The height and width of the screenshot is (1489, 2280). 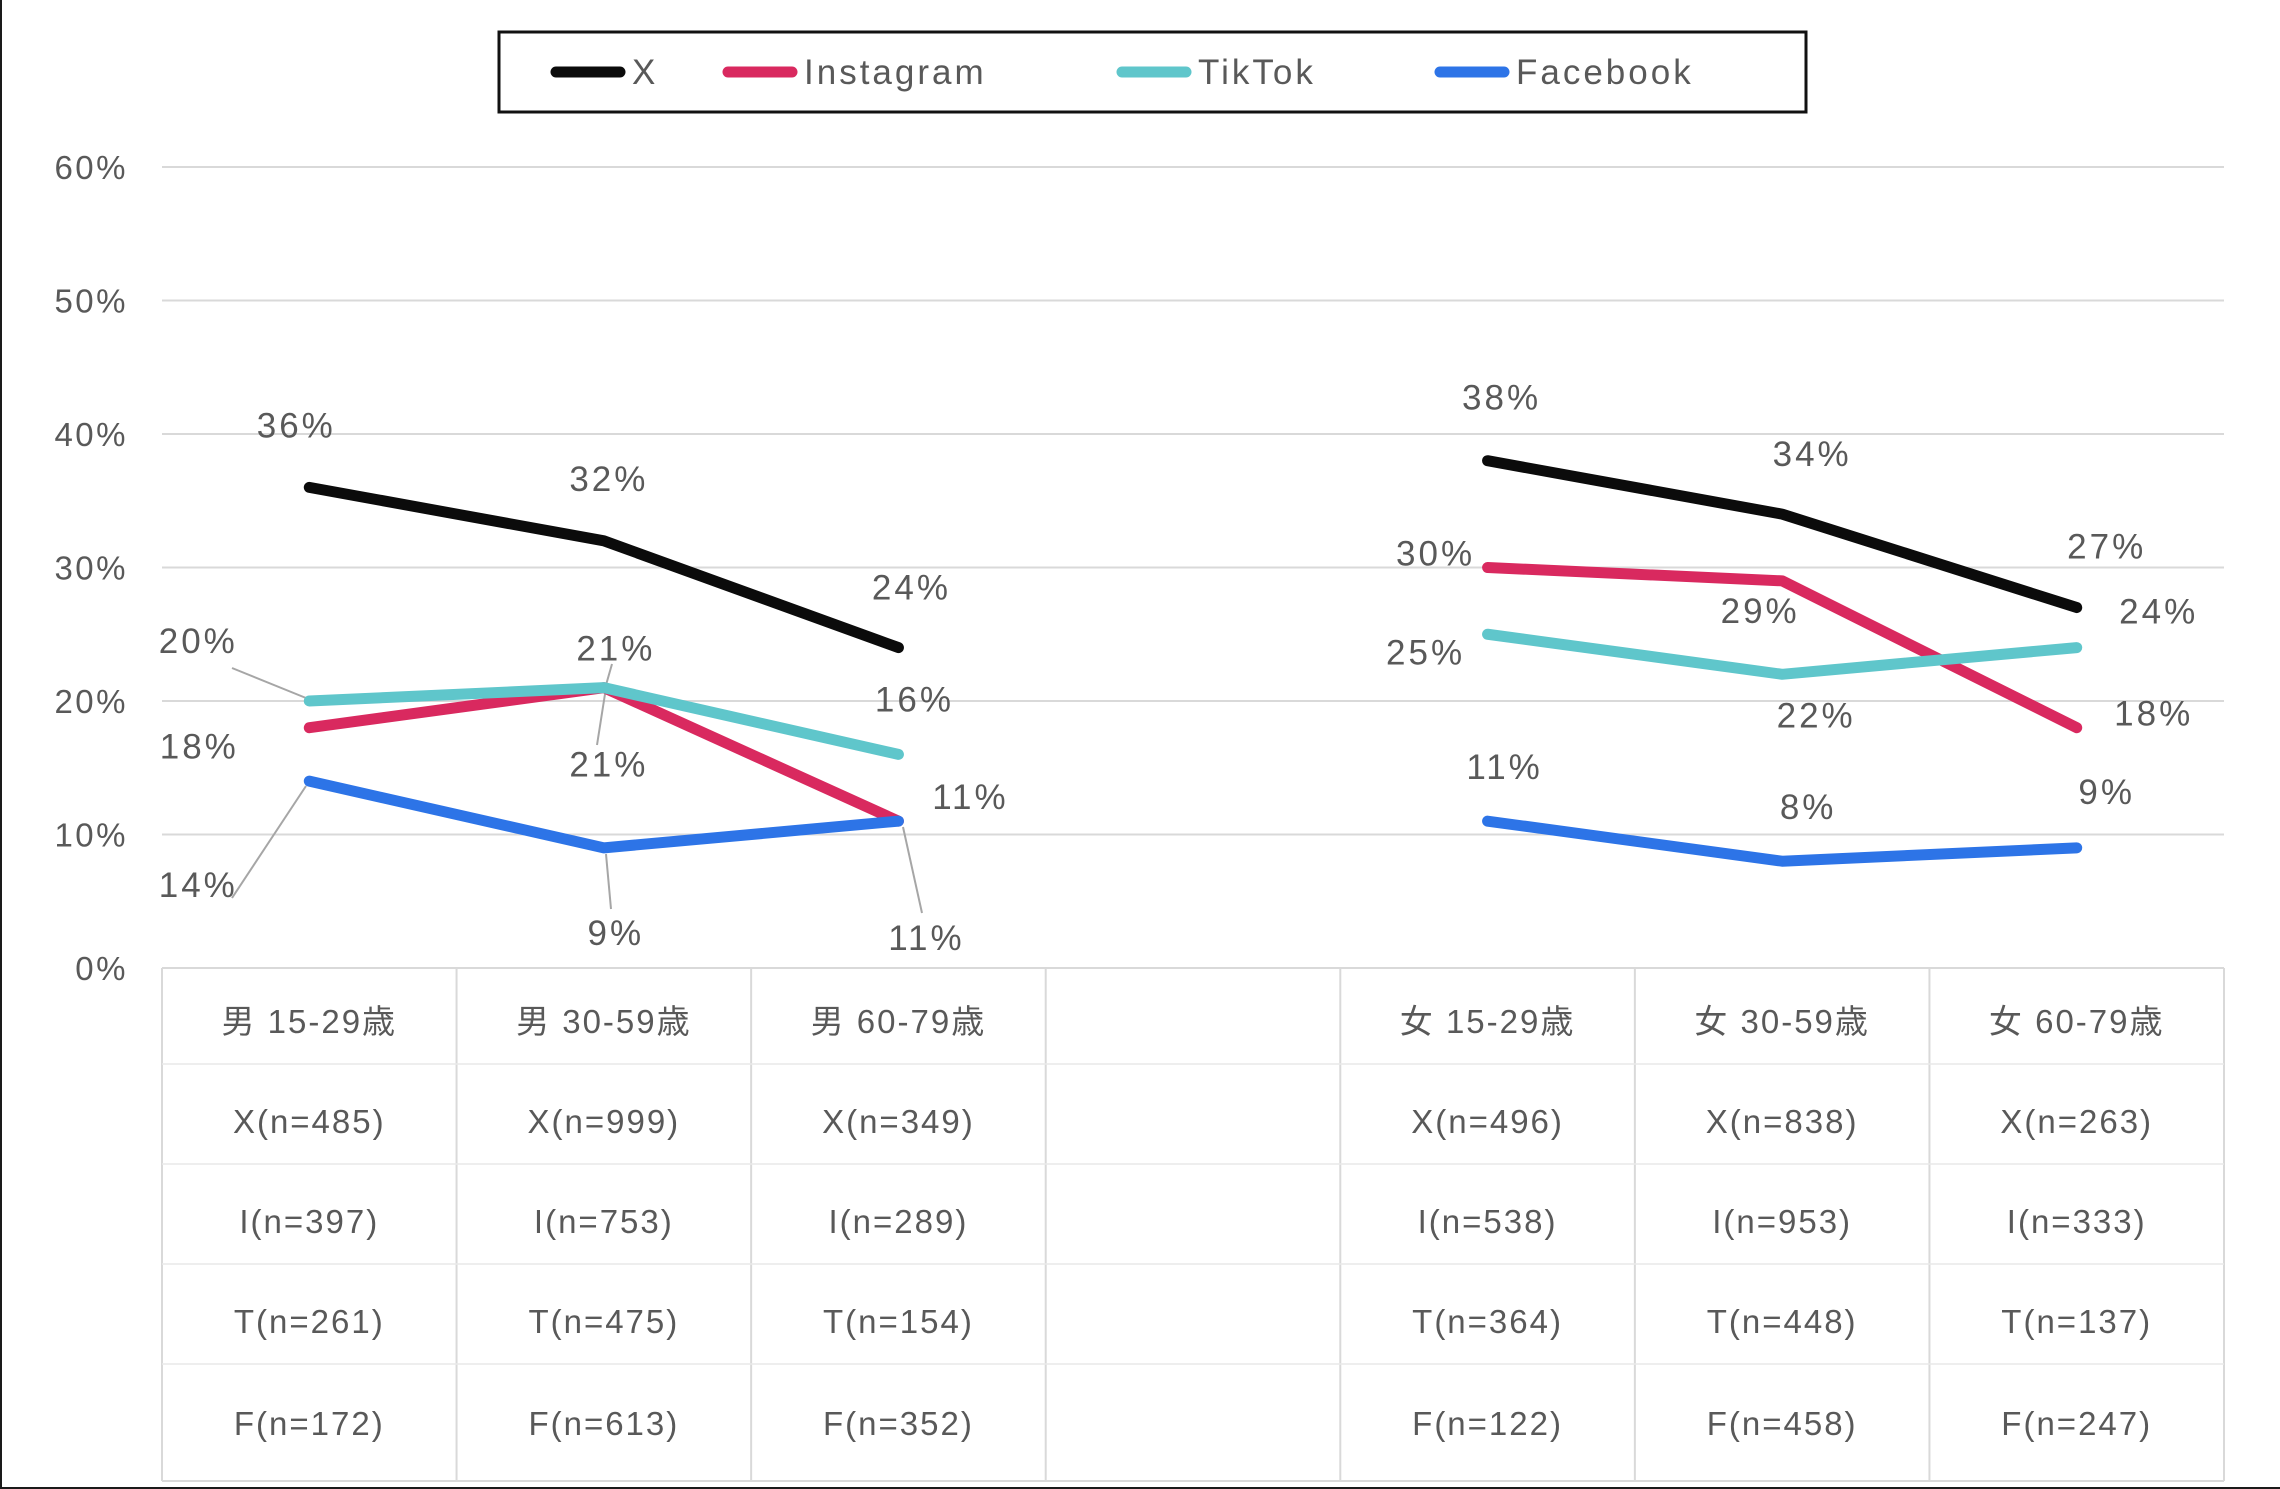 I want to click on data-label-tiktok: 20%, so click(x=198, y=641).